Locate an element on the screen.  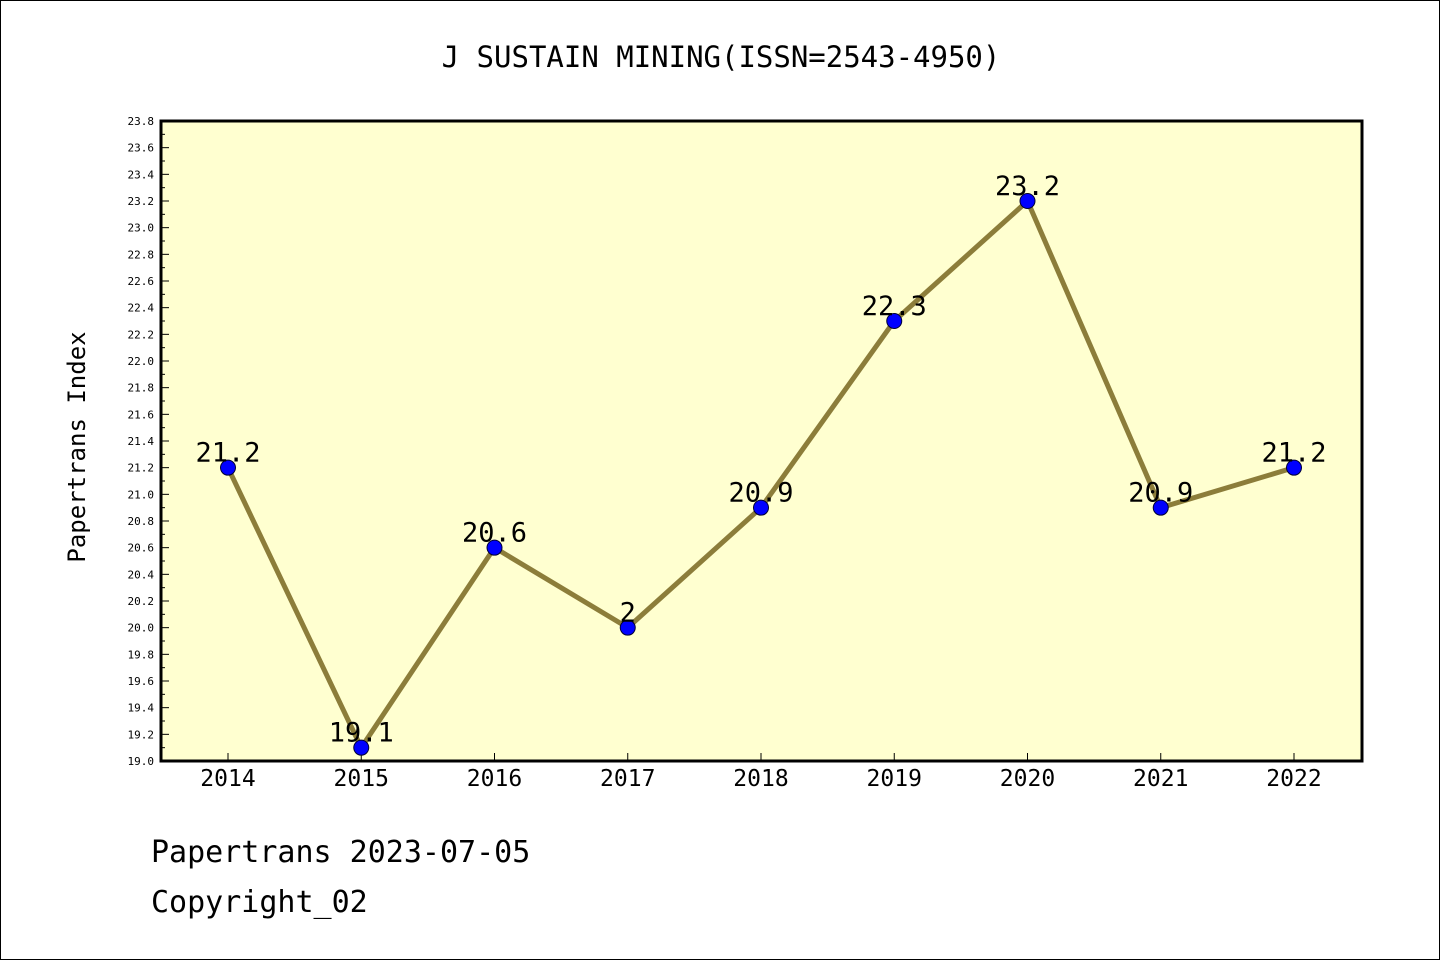
y-tick-label: 23.4 is located at coordinates (141, 174).